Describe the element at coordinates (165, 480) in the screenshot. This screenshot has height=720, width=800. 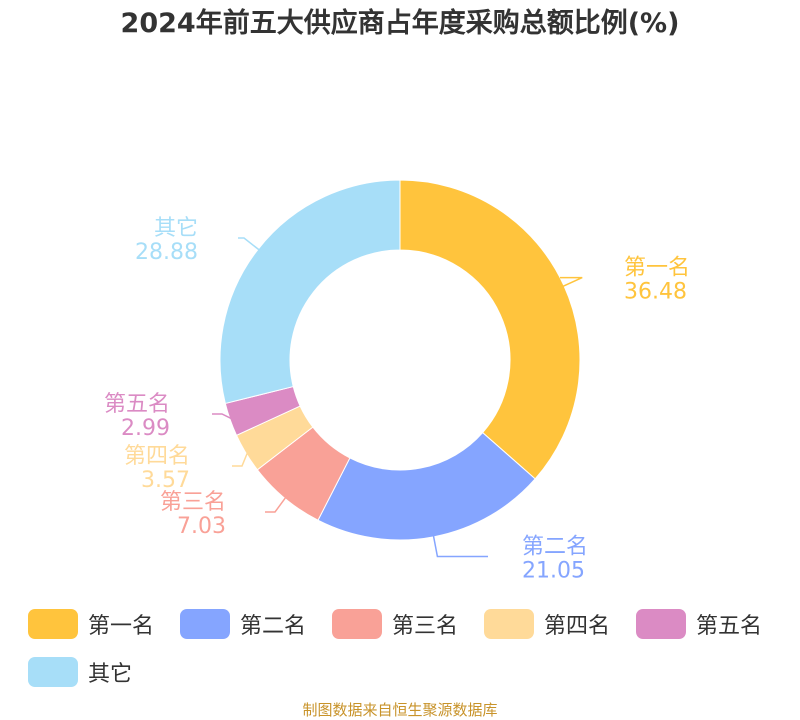
I see `slice-value-label-fourth: 3.57` at that location.